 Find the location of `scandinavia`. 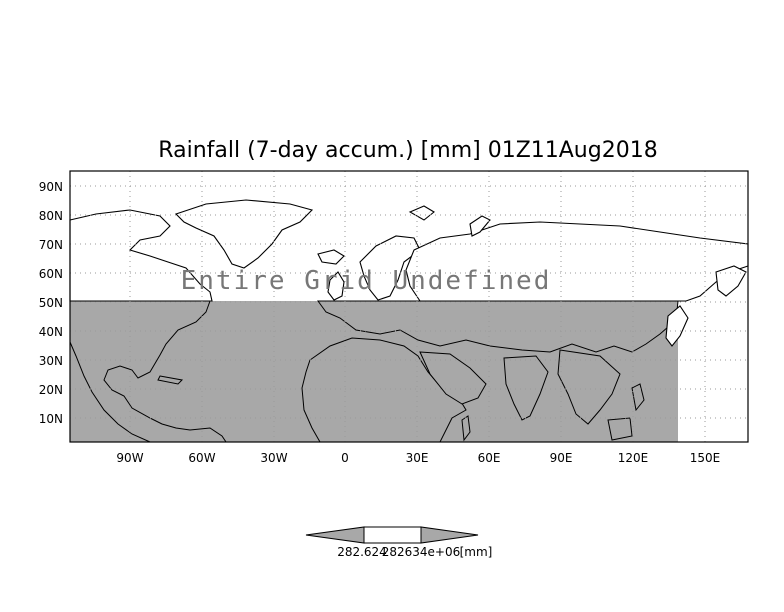

scandinavia is located at coordinates (390, 268).